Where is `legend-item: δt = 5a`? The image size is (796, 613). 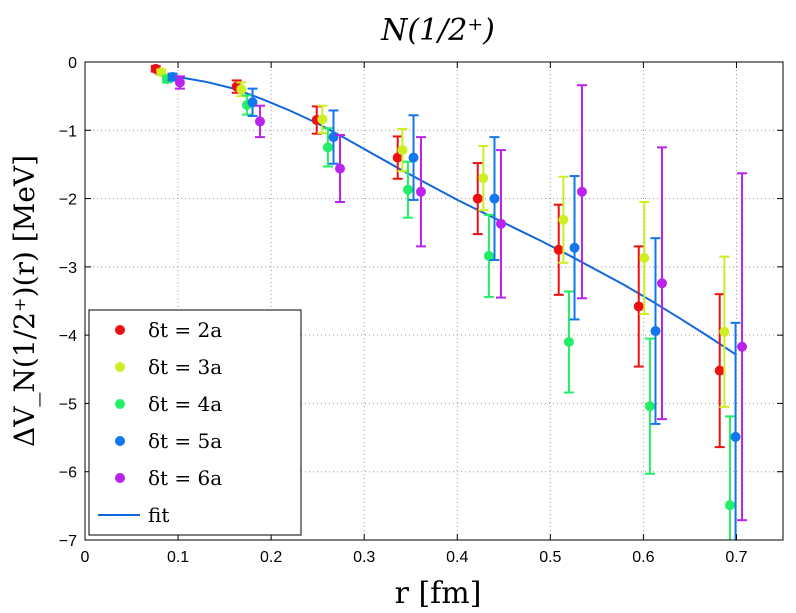 legend-item: δt = 5a is located at coordinates (168, 441).